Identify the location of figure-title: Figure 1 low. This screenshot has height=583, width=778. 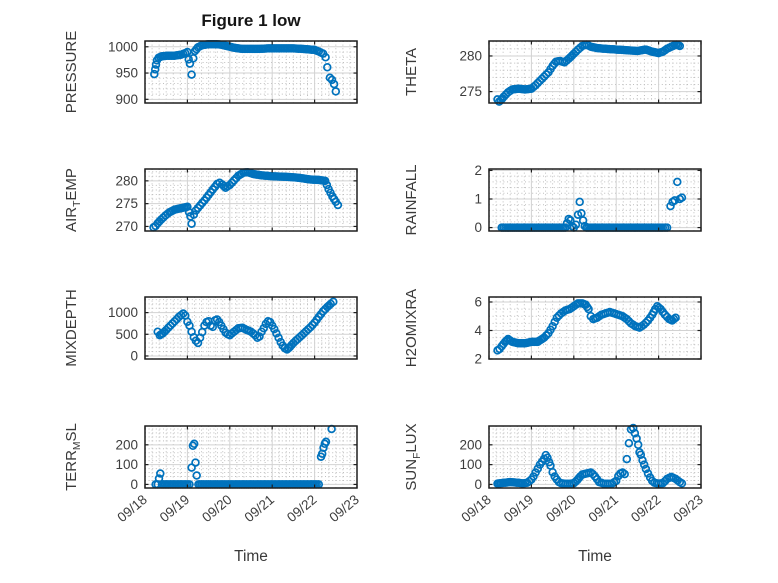
(251, 20).